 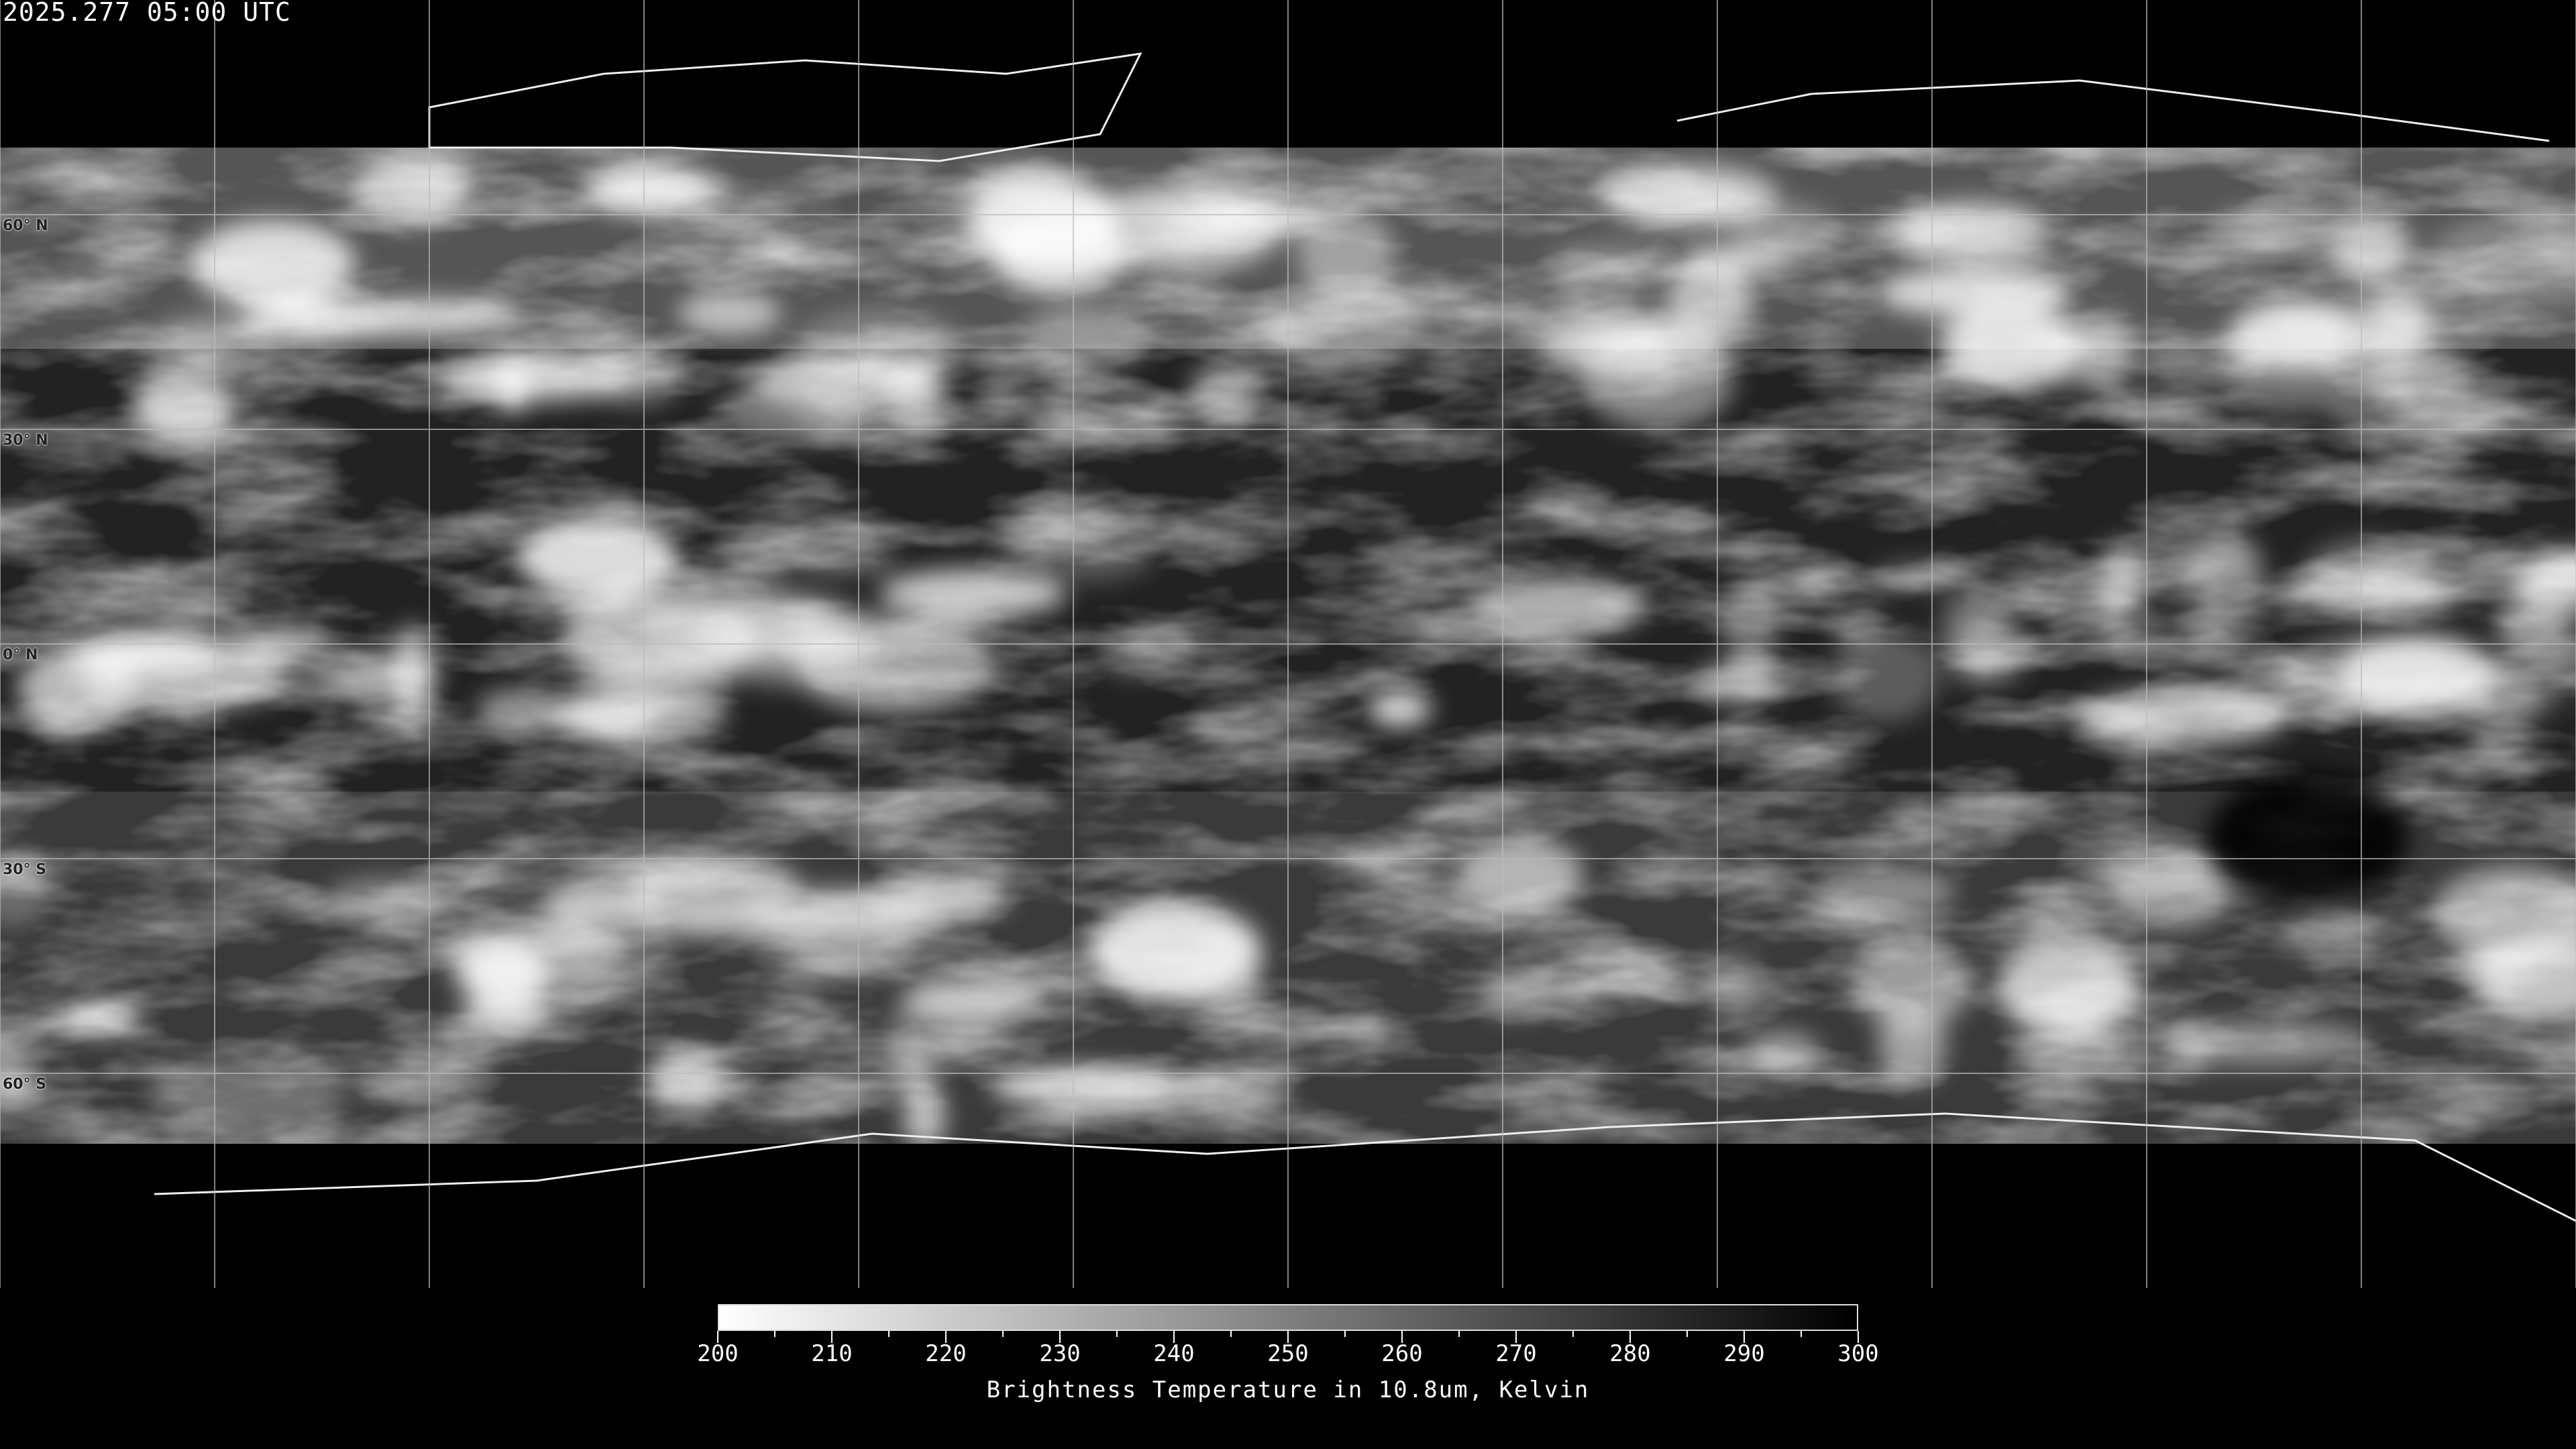 I want to click on colorbar-tick-label: 220, so click(x=946, y=1353).